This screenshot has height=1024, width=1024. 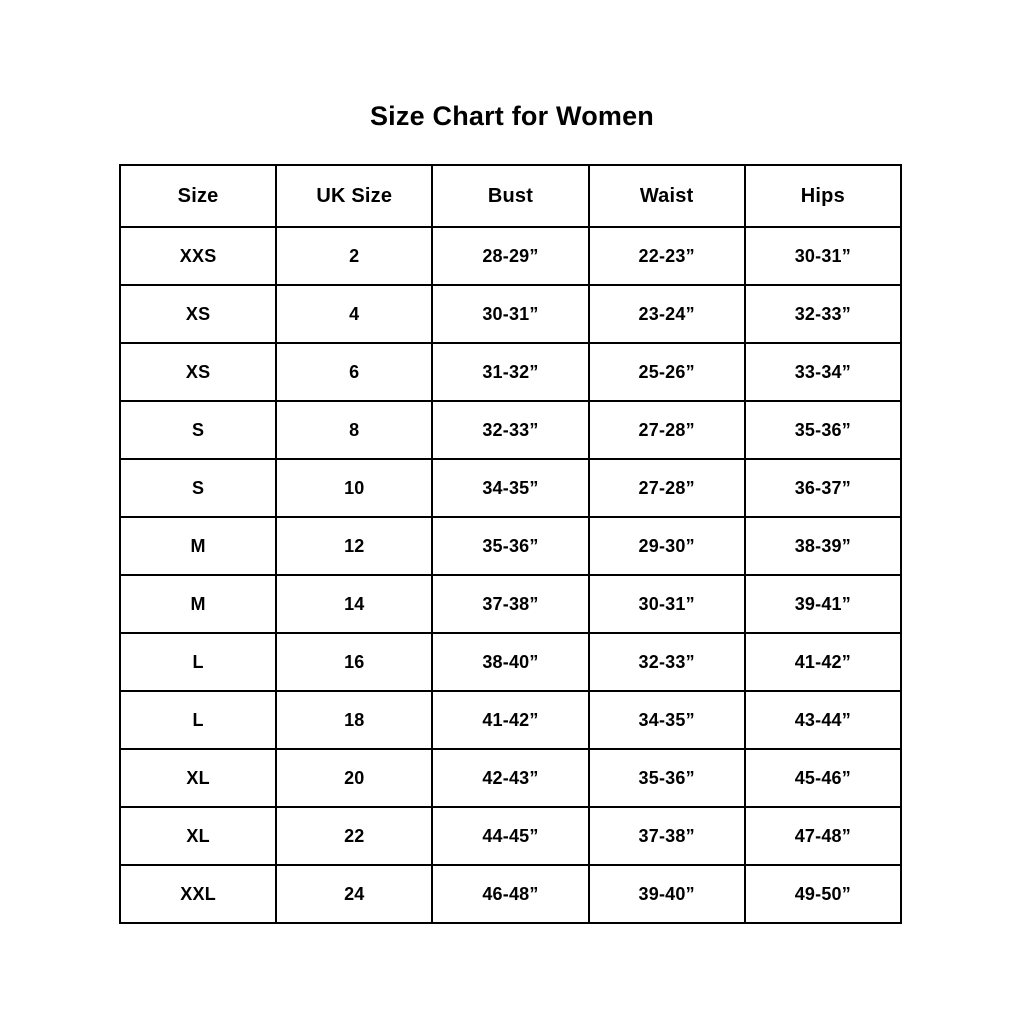 I want to click on table-row: XS 4 30-31” 23-24” 32-33”, so click(x=510, y=314).